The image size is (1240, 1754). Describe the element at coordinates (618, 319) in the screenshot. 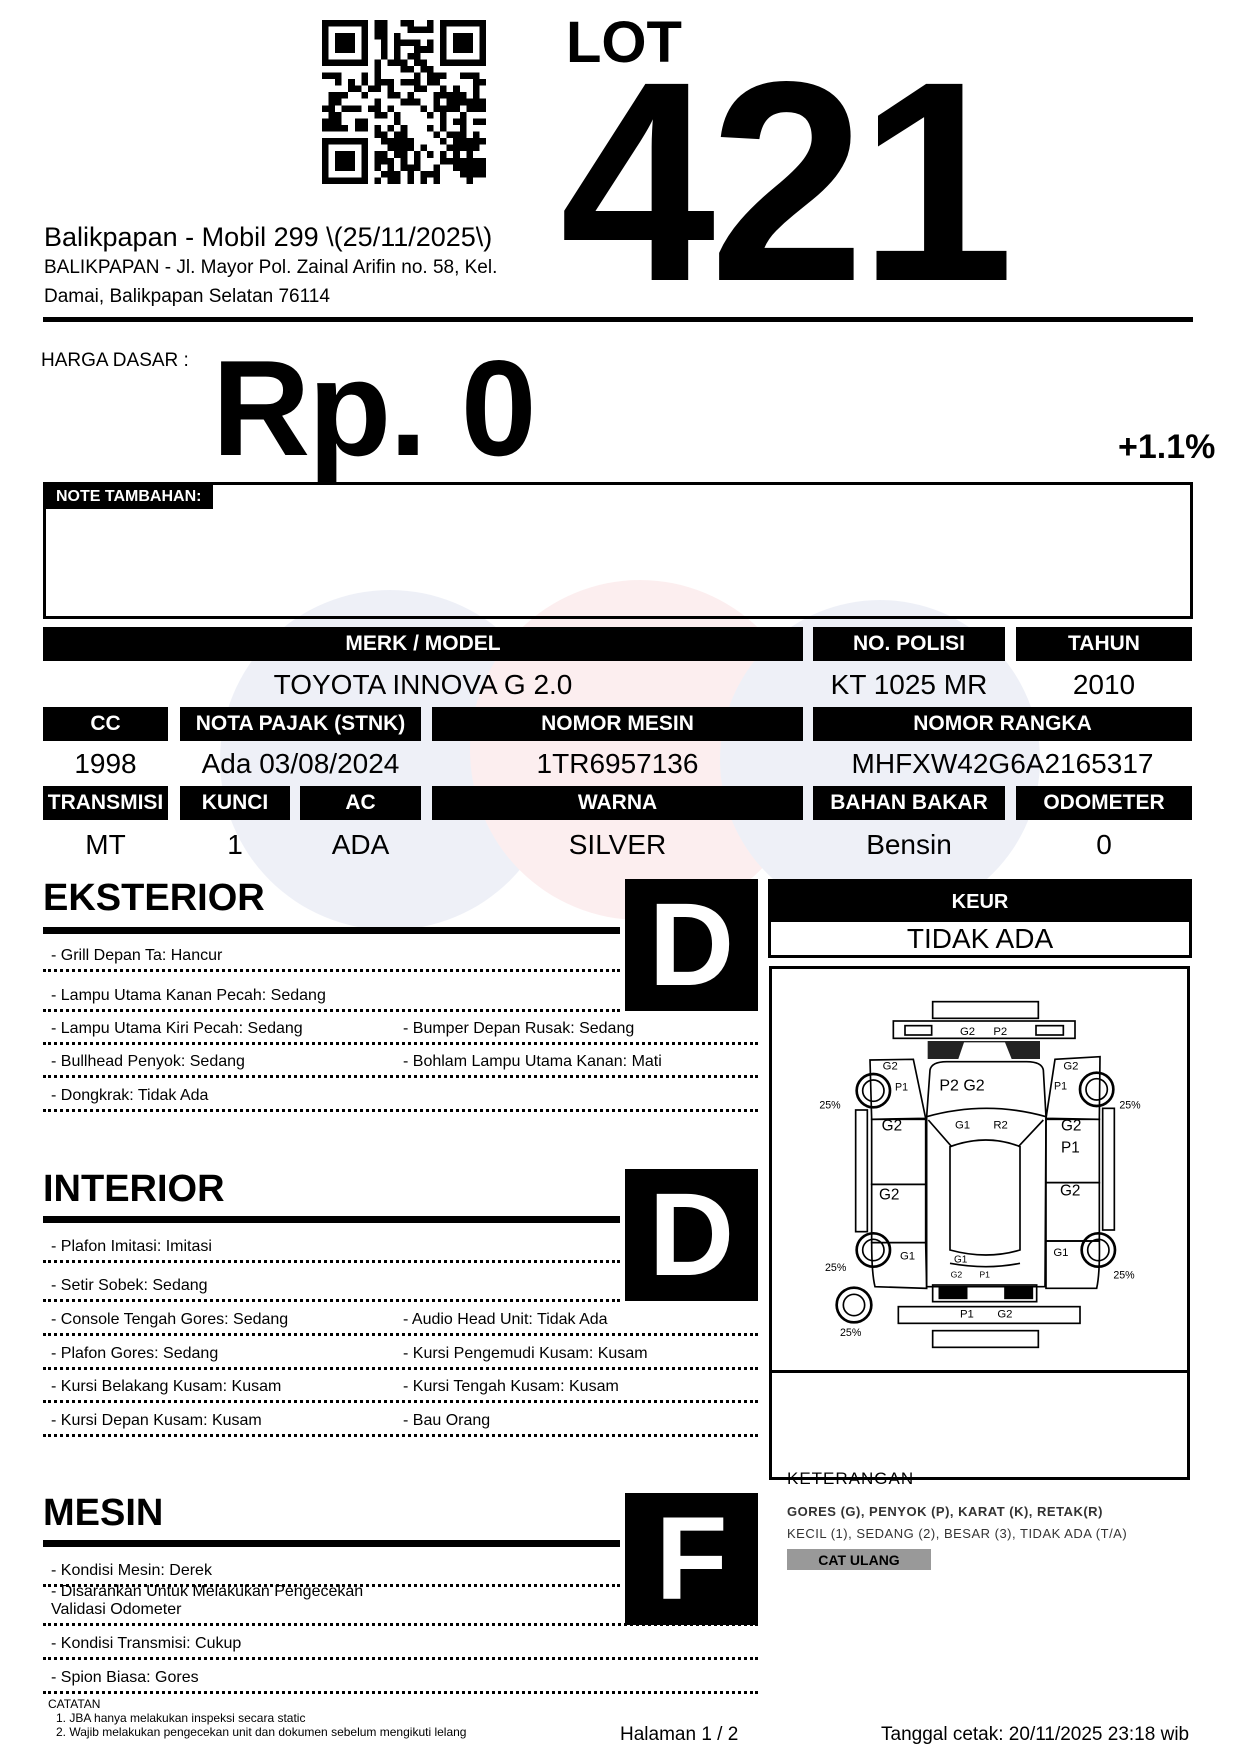

I see `header-divider` at that location.